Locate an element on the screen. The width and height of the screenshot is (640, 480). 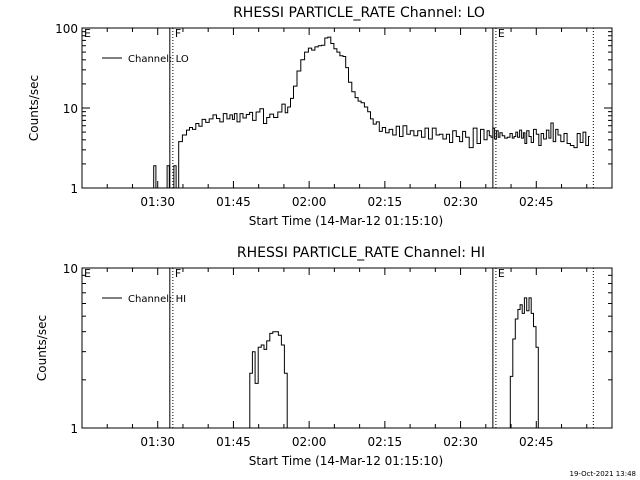
legend-label: Channel: LO is located at coordinates (158, 59).